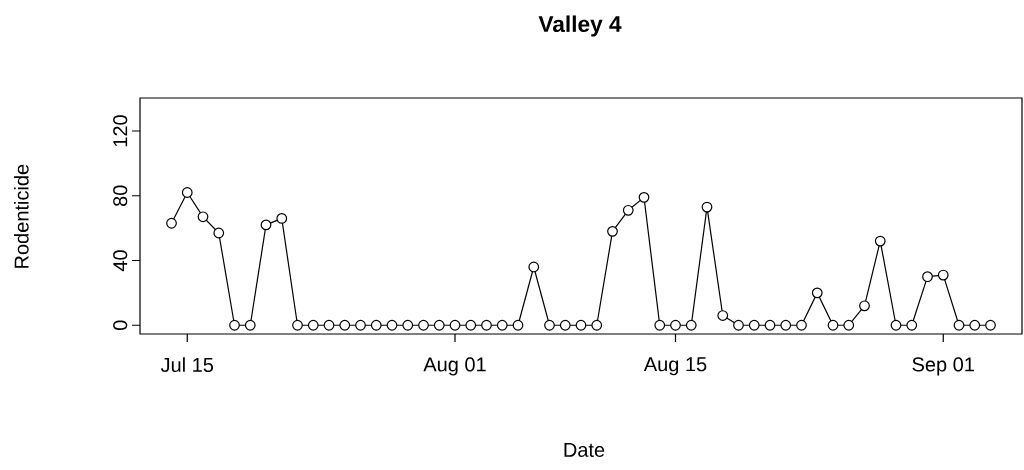 This screenshot has height=470, width=1024. I want to click on y-tick-label: 80, so click(120, 195).